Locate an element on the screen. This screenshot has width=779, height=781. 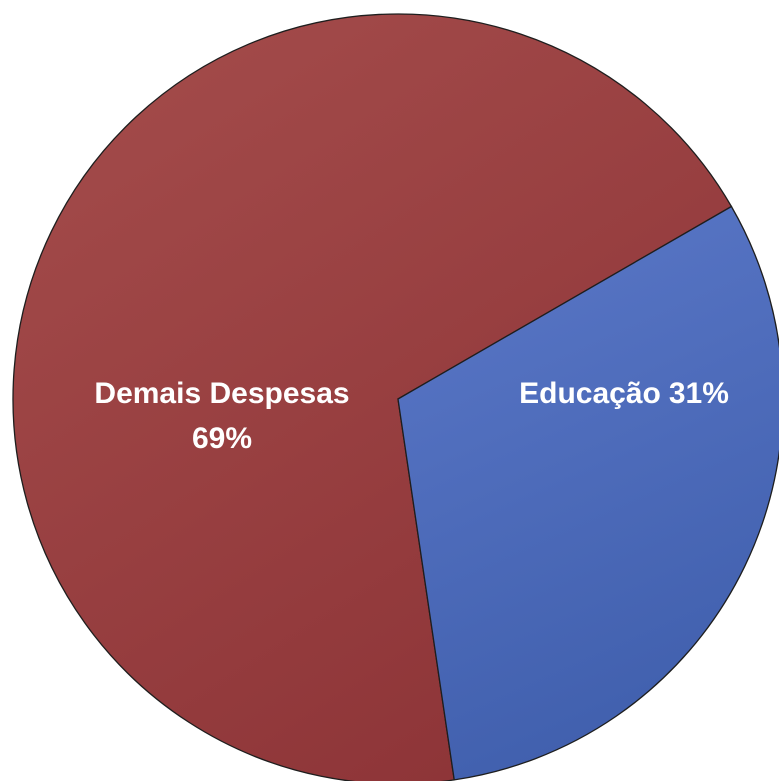
data-label-demais-despesas-percent: 69% is located at coordinates (222, 438).